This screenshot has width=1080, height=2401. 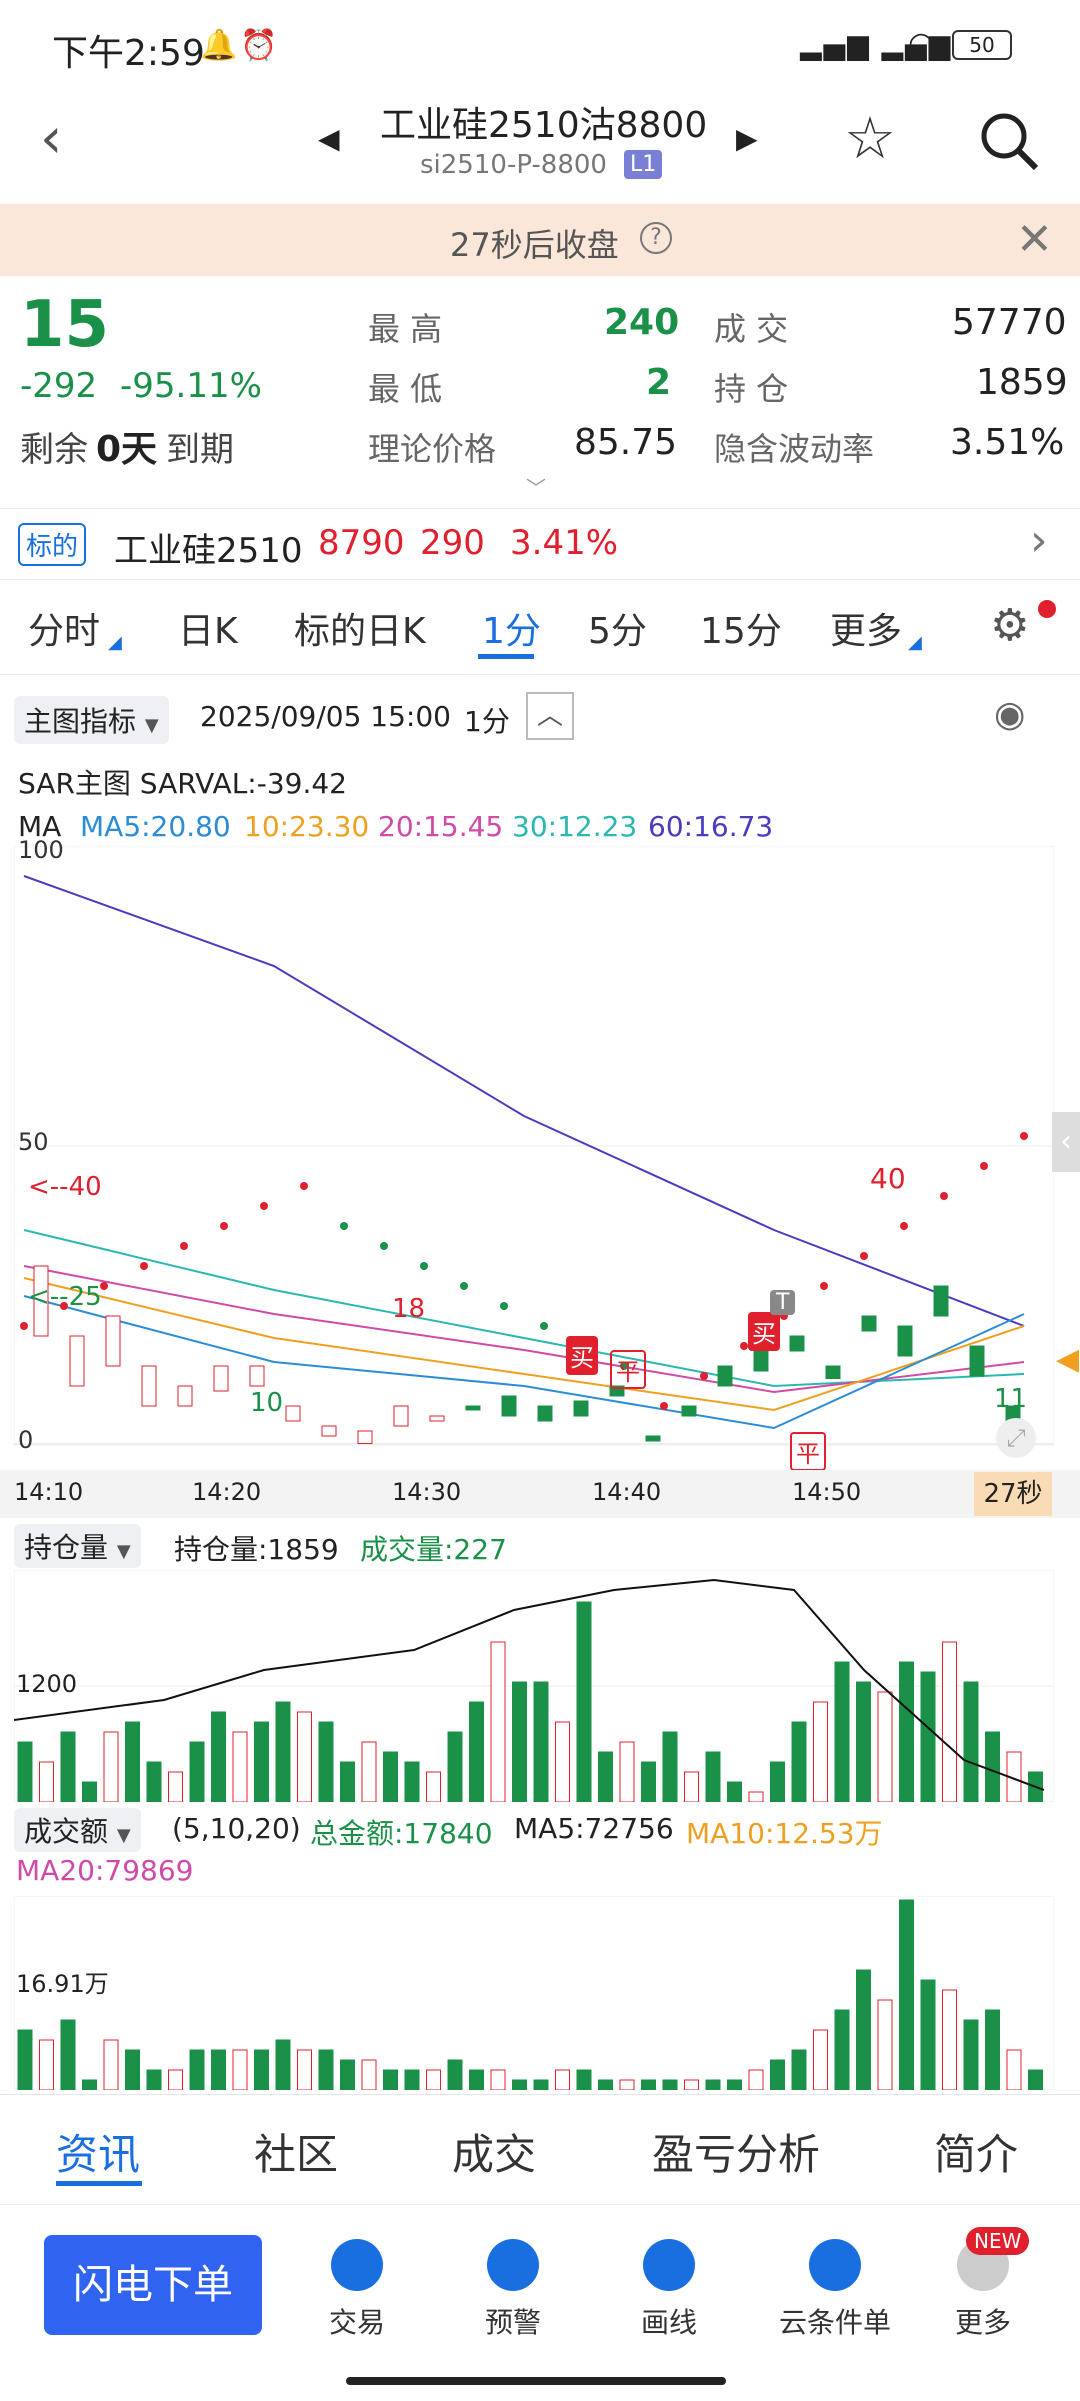 What do you see at coordinates (191, 386) in the screenshot?
I see `price-change-pct: -95.11%` at bounding box center [191, 386].